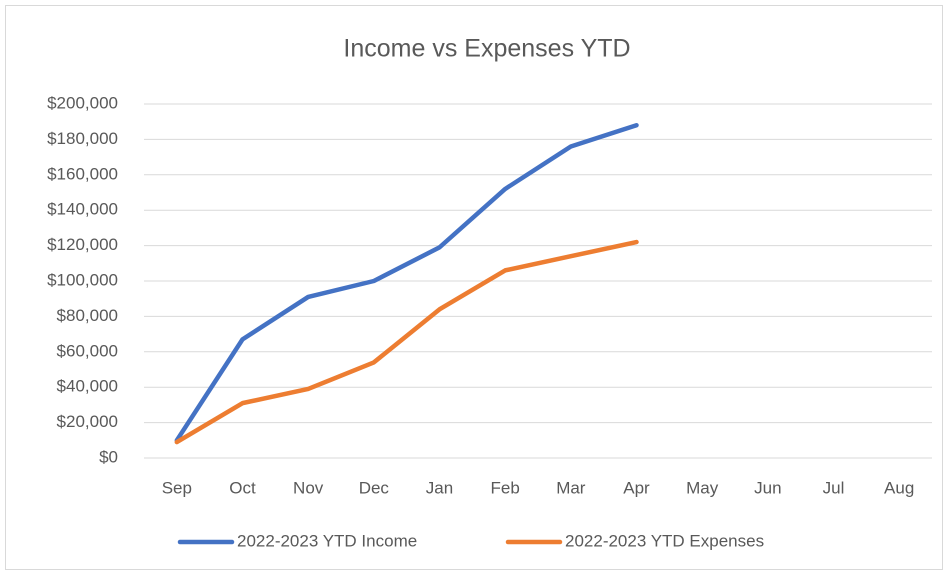 The width and height of the screenshot is (949, 576). Describe the element at coordinates (82, 102) in the screenshot. I see `y-tick-label: $200,000` at that location.